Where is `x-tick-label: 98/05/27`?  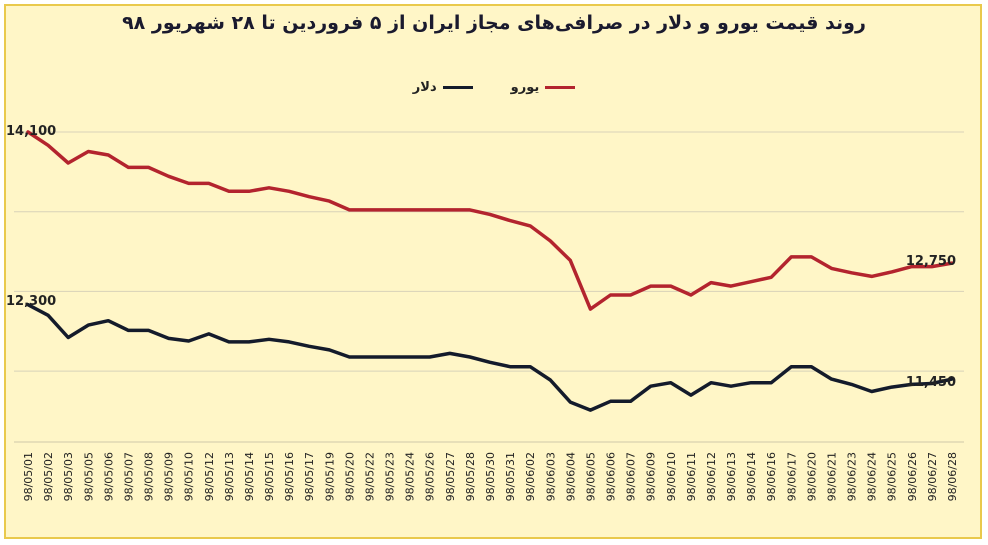
x-tick-label: 98/05/27 is located at coordinates (450, 476).